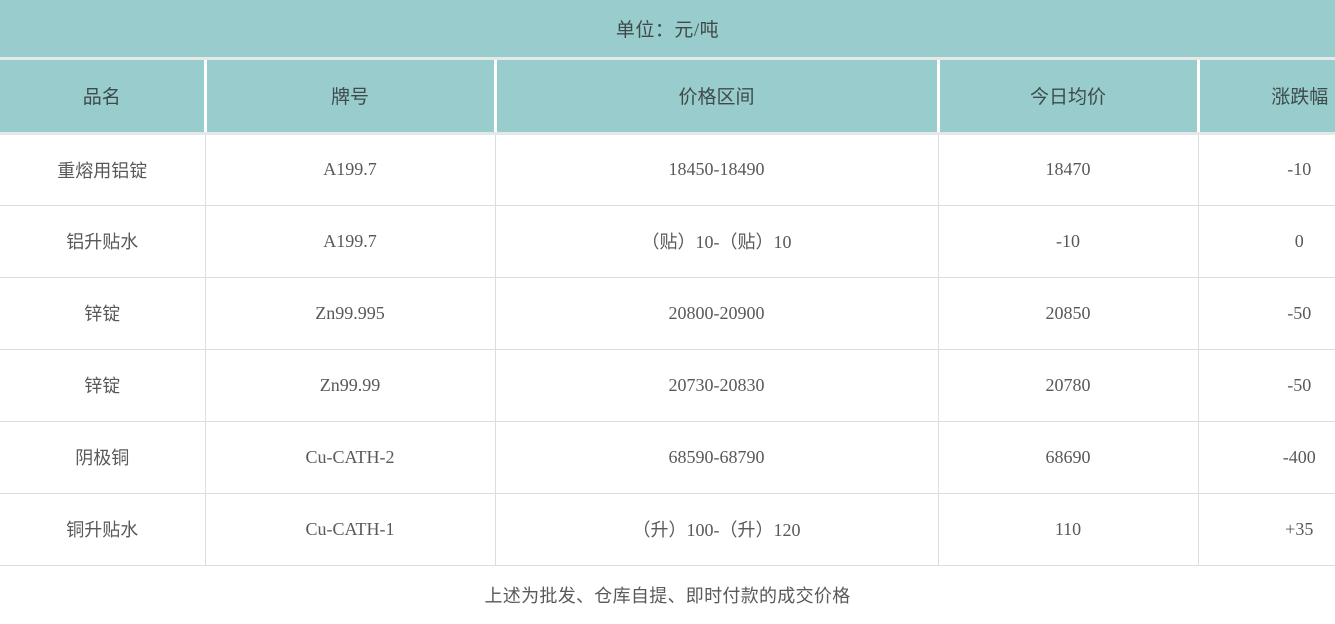  Describe the element at coordinates (1266, 529) in the screenshot. I see `cell-change: +35` at that location.